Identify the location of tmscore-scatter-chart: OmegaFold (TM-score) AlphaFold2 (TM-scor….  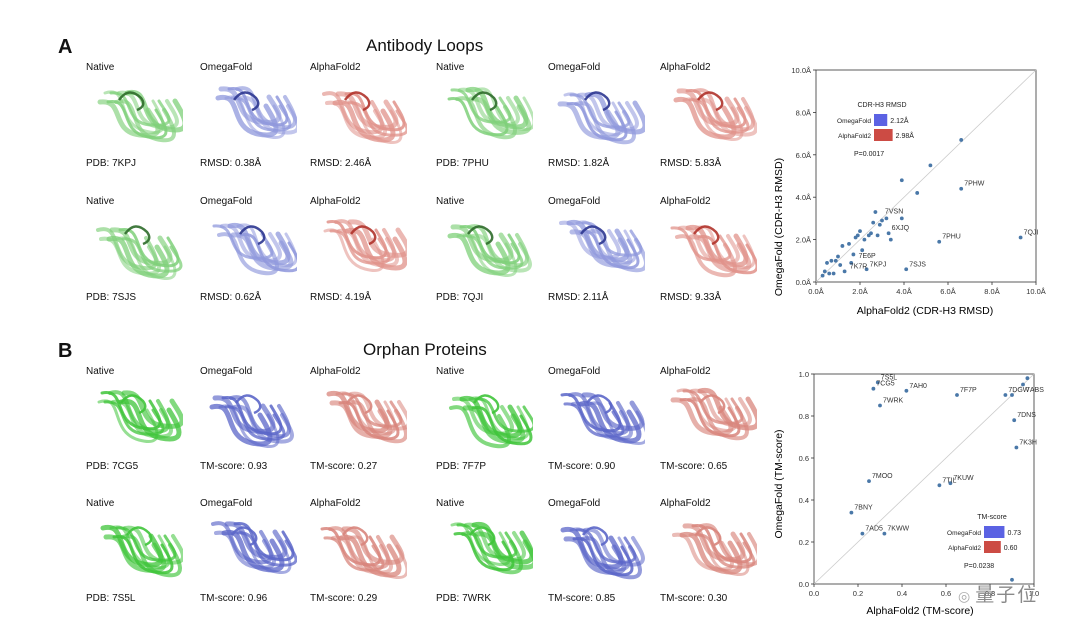
(908, 493).